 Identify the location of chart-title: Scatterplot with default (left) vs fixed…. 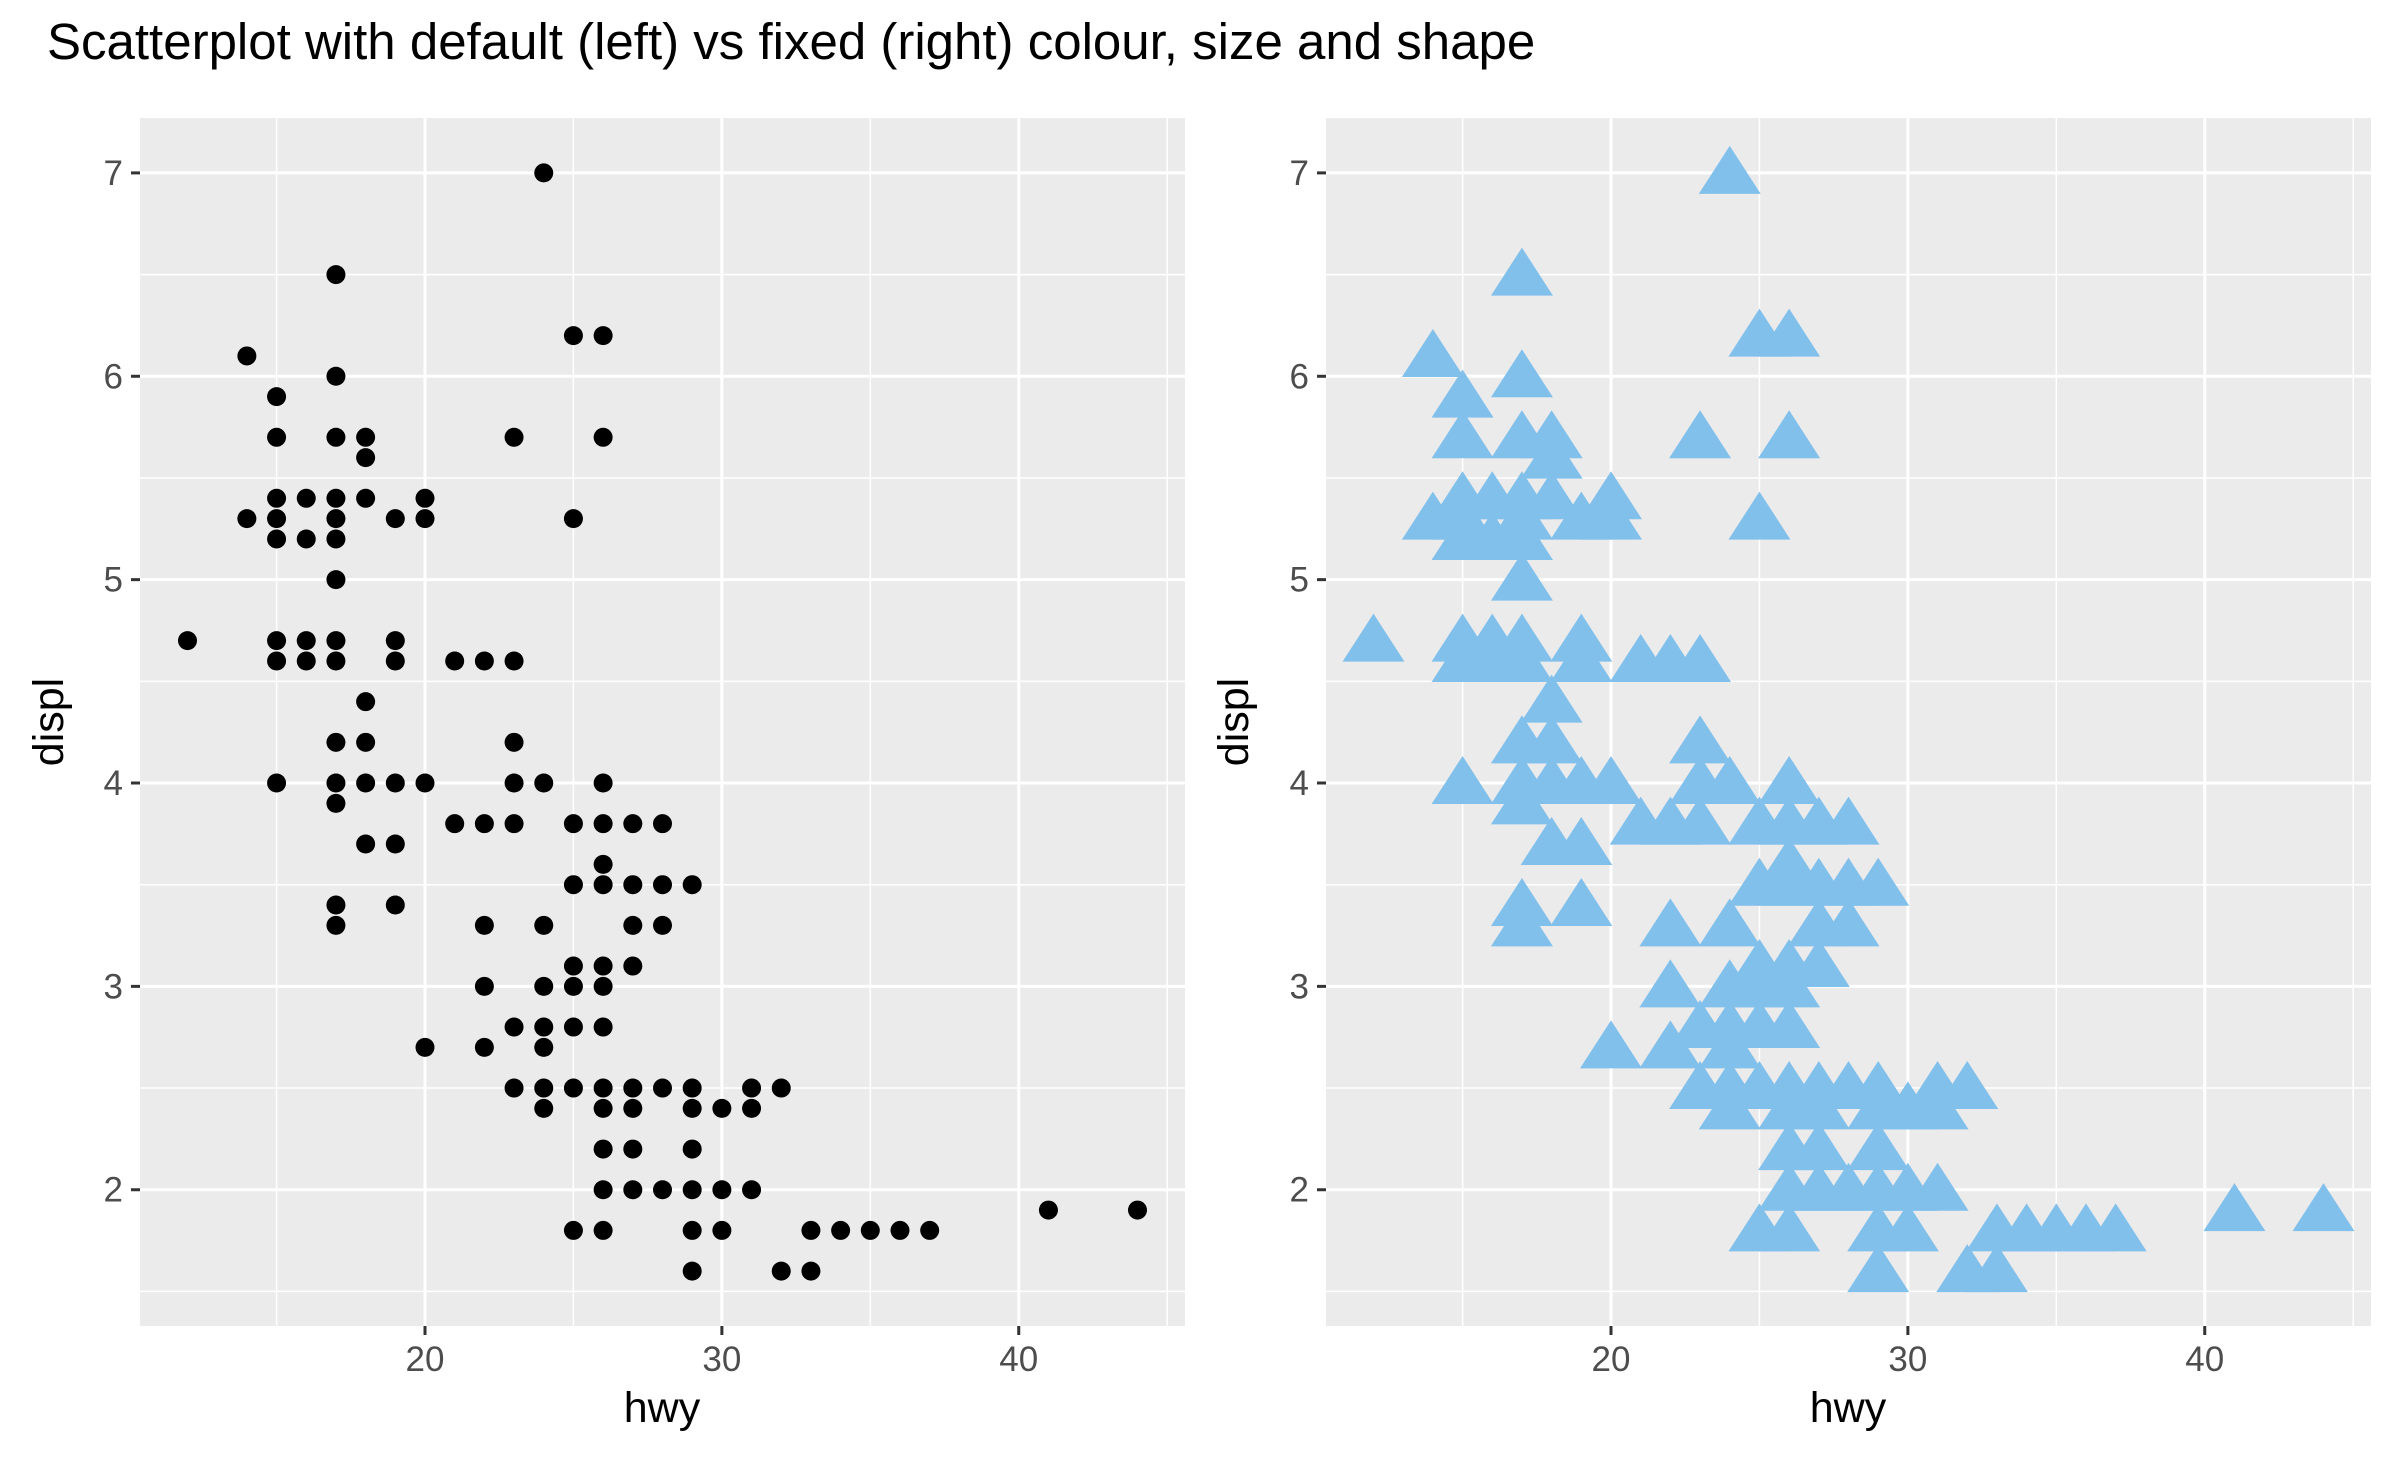
(791, 41).